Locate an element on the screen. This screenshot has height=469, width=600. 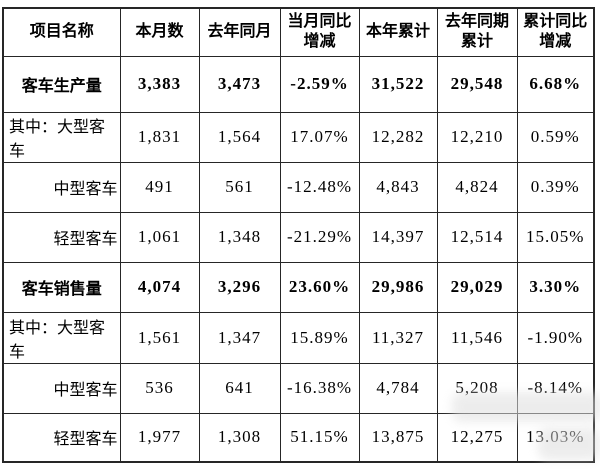
table-cell: 12,275 is located at coordinates (477, 437).